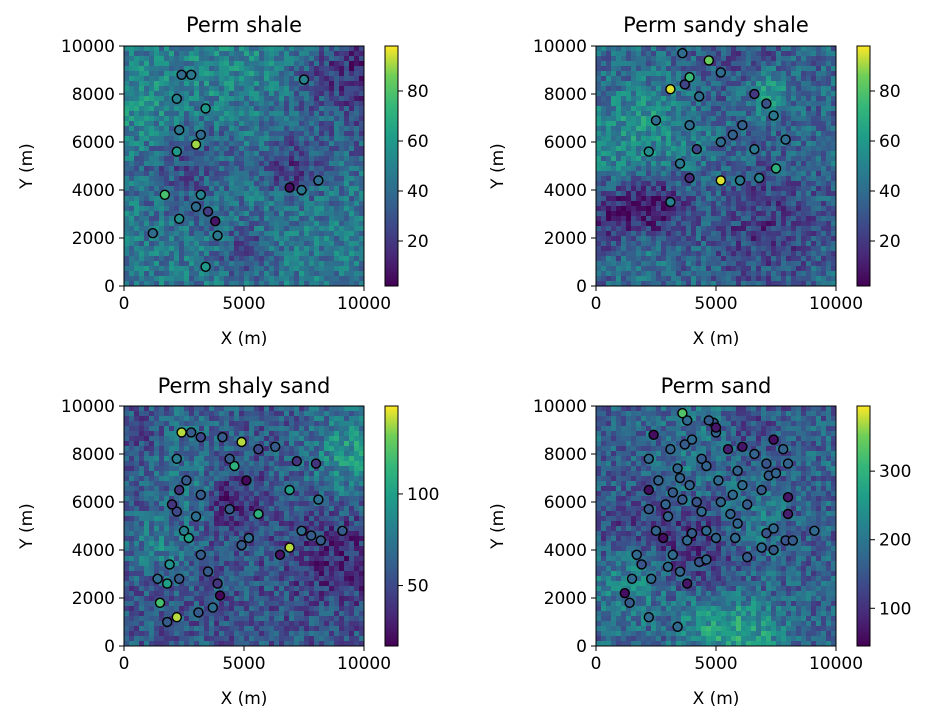 The width and height of the screenshot is (938, 724). I want to click on colorbar: 50 100, so click(411, 526).